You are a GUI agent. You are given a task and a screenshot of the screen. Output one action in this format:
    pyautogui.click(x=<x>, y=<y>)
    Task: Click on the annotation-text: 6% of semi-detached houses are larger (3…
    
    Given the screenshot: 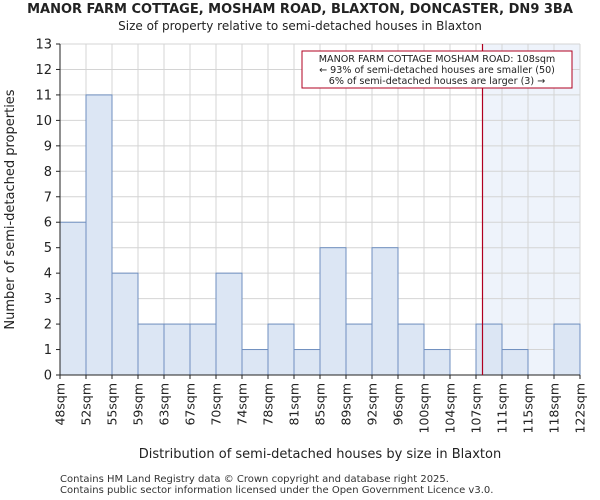 What is the action you would take?
    pyautogui.click(x=437, y=81)
    